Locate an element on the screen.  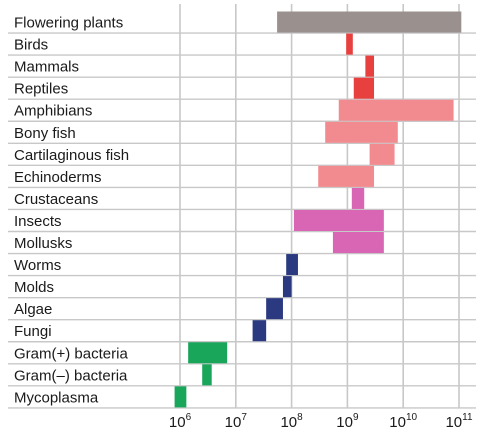
range-bar-worms is located at coordinates (292, 265).